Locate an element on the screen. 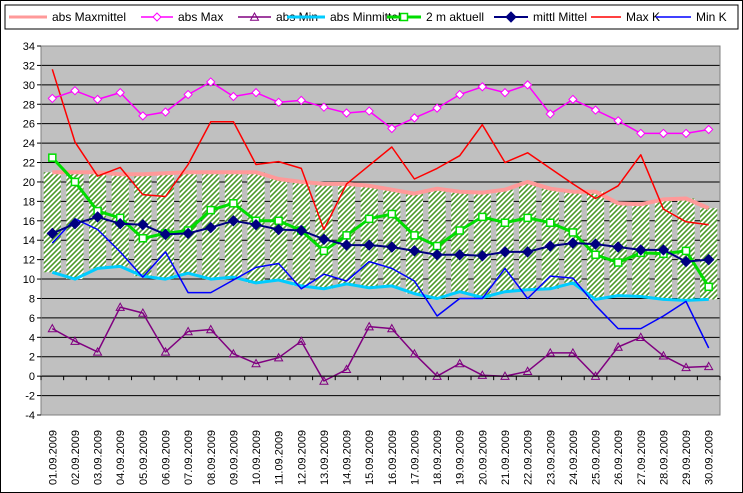 The image size is (743, 493). legend-label: 2 m aktuell is located at coordinates (455, 17).